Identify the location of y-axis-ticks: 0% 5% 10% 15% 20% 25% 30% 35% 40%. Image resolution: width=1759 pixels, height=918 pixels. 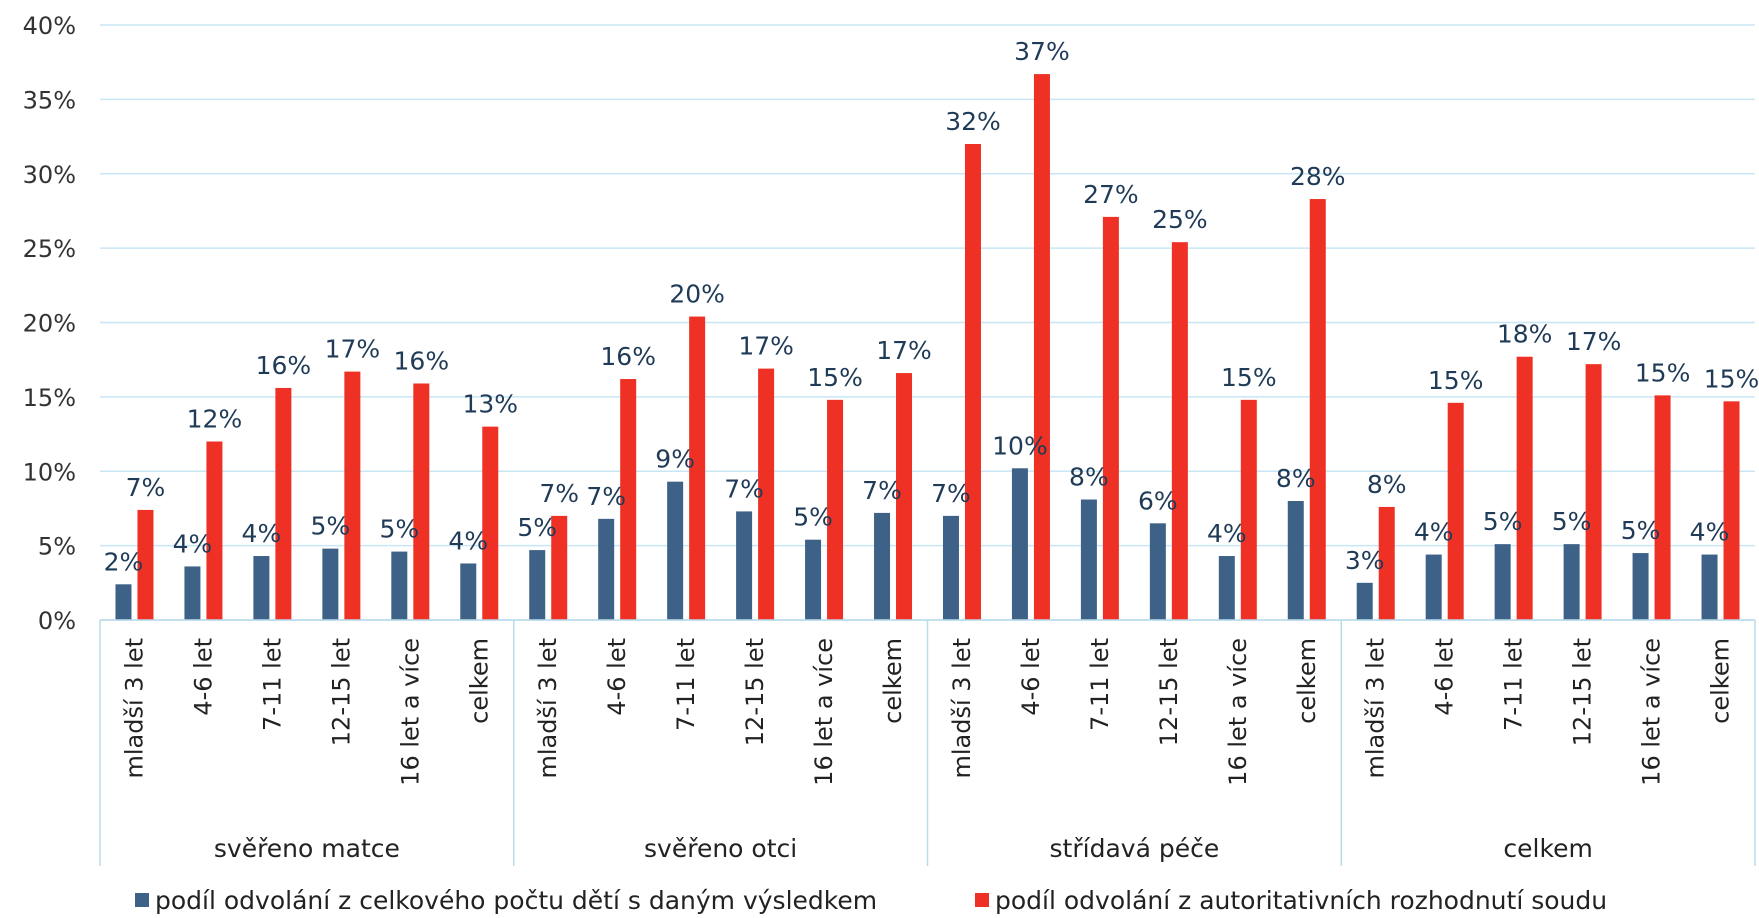
(49, 323).